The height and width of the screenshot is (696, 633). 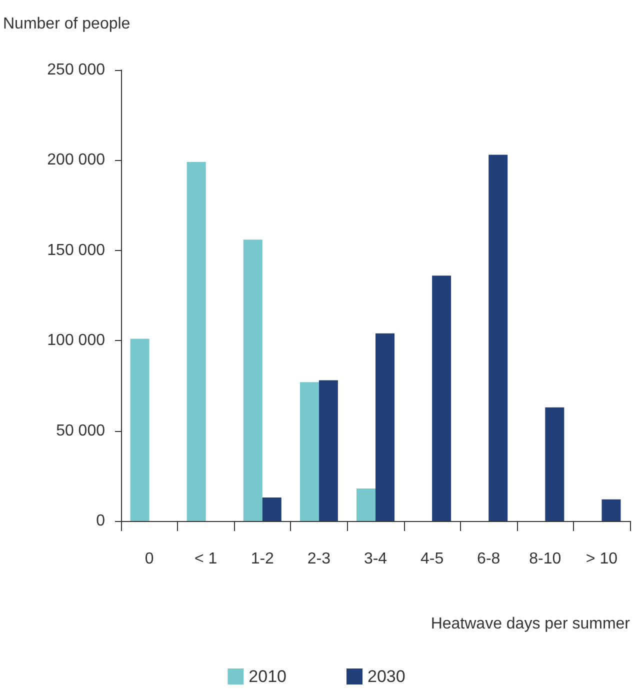 What do you see at coordinates (387, 676) in the screenshot?
I see `legend-label: 2030` at bounding box center [387, 676].